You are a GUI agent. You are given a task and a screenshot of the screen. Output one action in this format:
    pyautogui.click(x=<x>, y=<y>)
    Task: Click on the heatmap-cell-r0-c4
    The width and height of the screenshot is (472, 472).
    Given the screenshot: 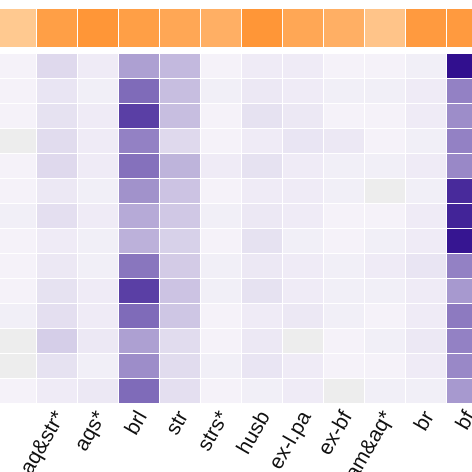 What is the action you would take?
    pyautogui.click(x=180, y=66)
    